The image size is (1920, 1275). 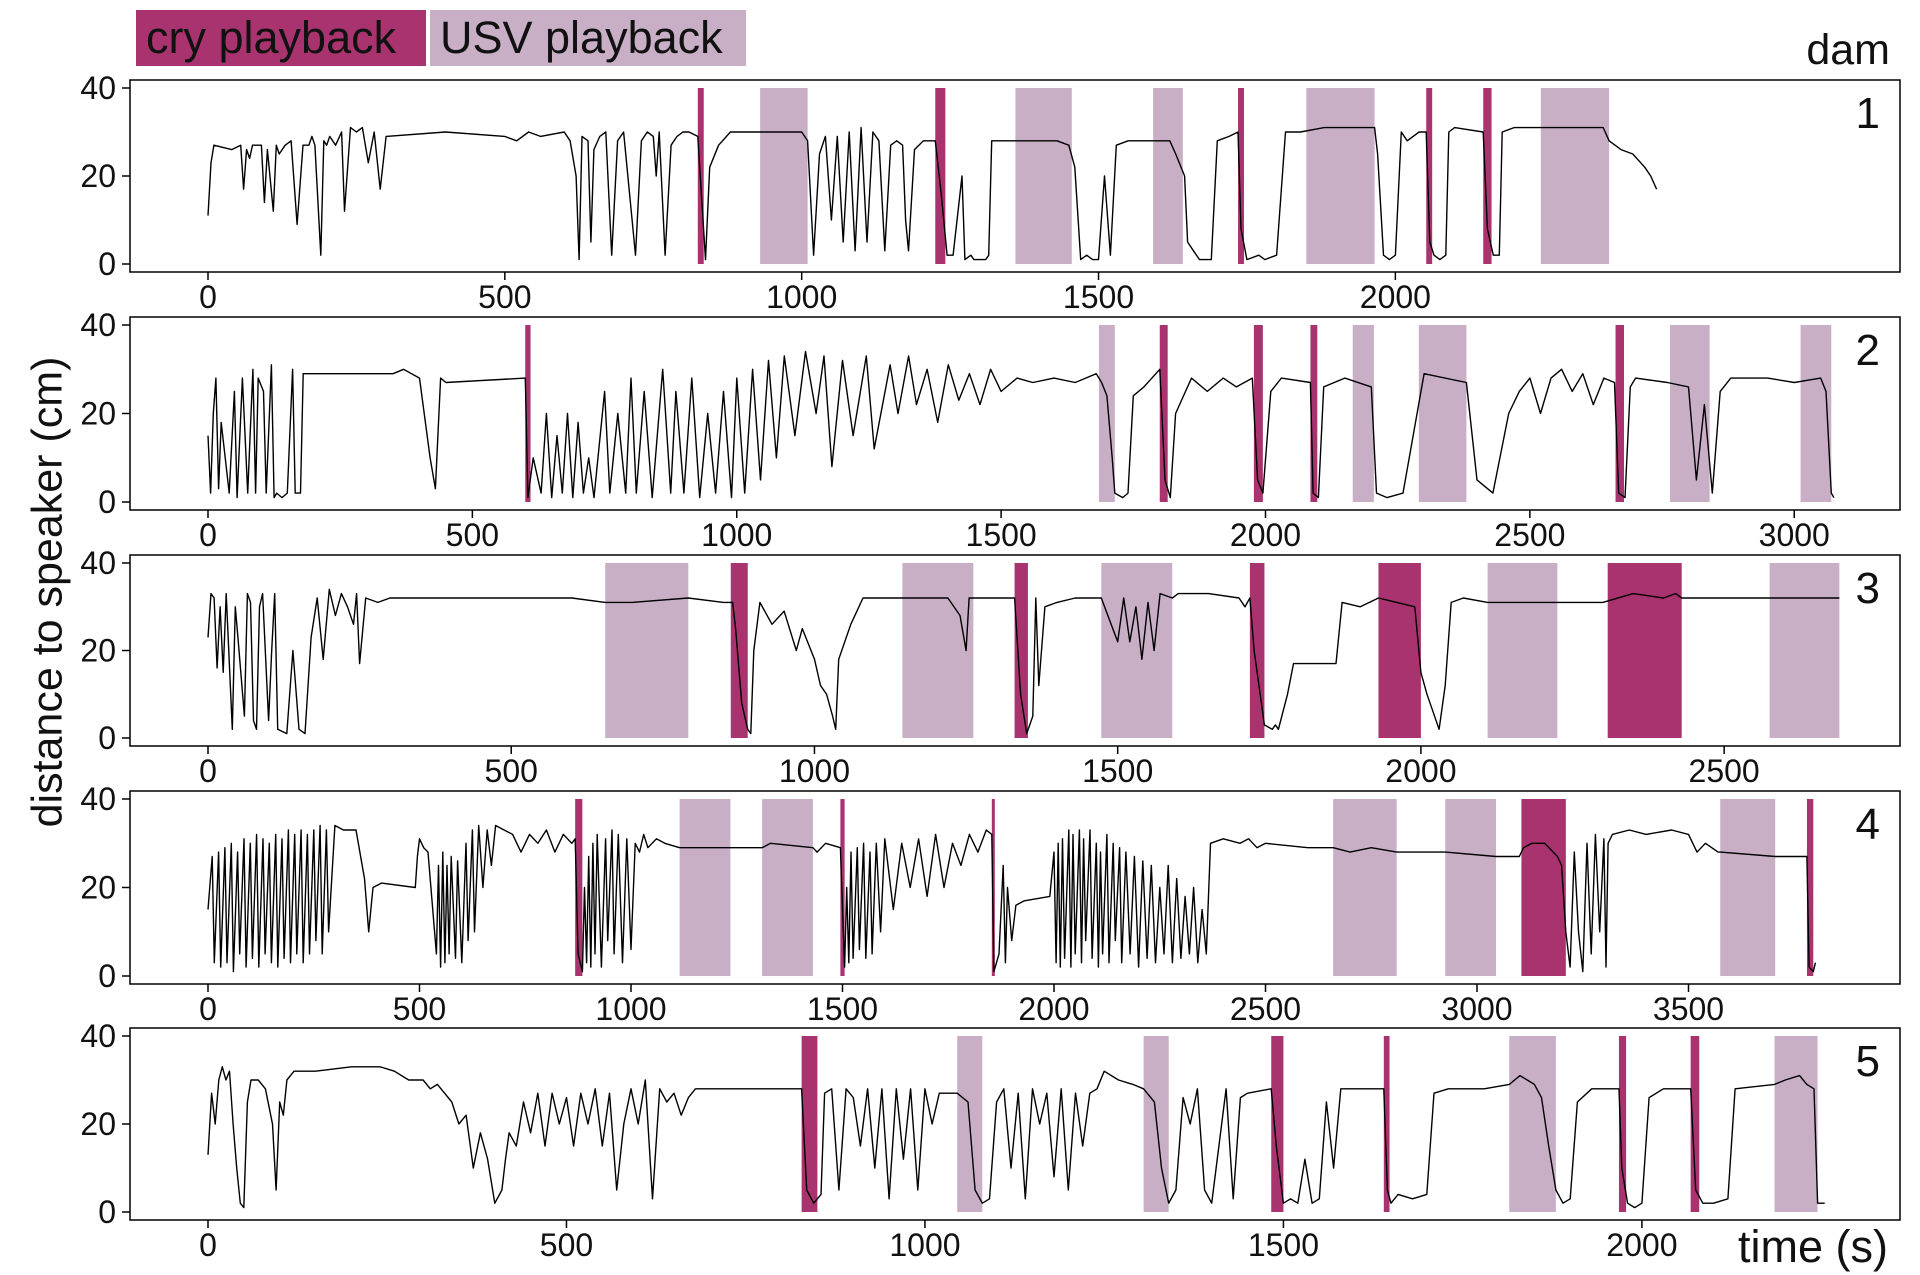 What do you see at coordinates (1688, 1009) in the screenshot?
I see `x-tick-label: 3500` at bounding box center [1688, 1009].